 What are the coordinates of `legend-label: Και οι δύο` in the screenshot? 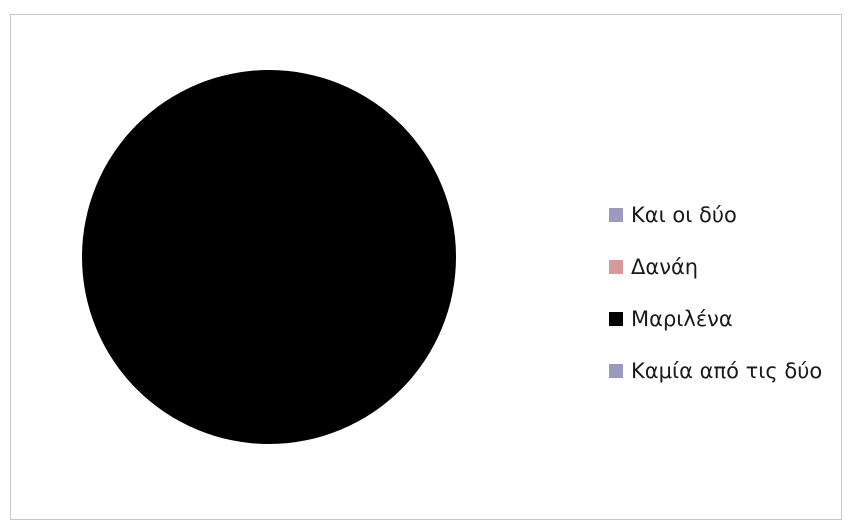 It's located at (684, 215).